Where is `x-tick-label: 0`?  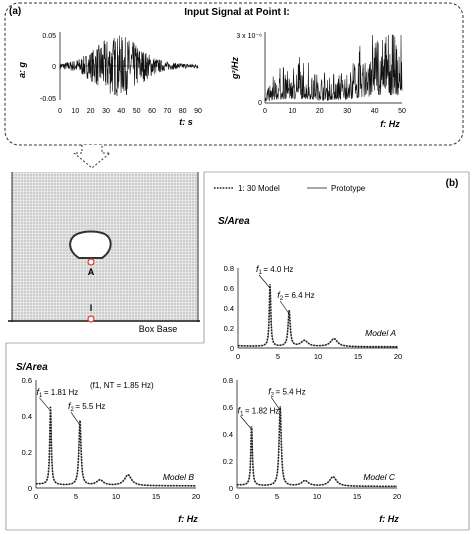 x-tick-label: 0 is located at coordinates (238, 356).